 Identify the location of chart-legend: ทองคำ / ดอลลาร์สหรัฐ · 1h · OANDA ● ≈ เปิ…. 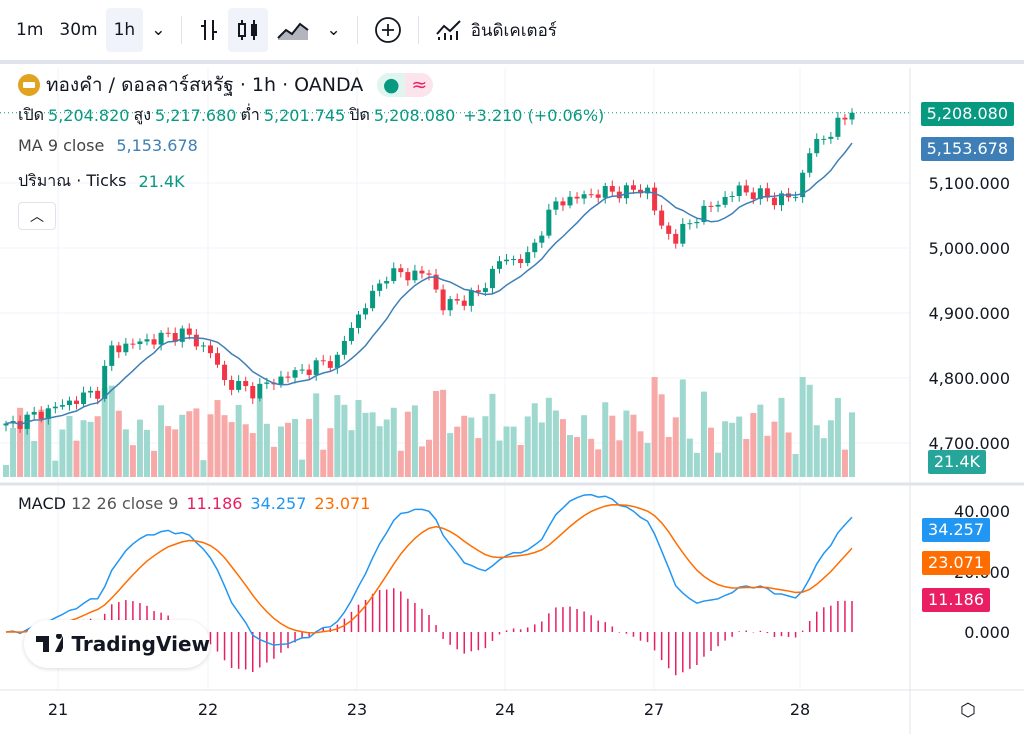
(311, 133).